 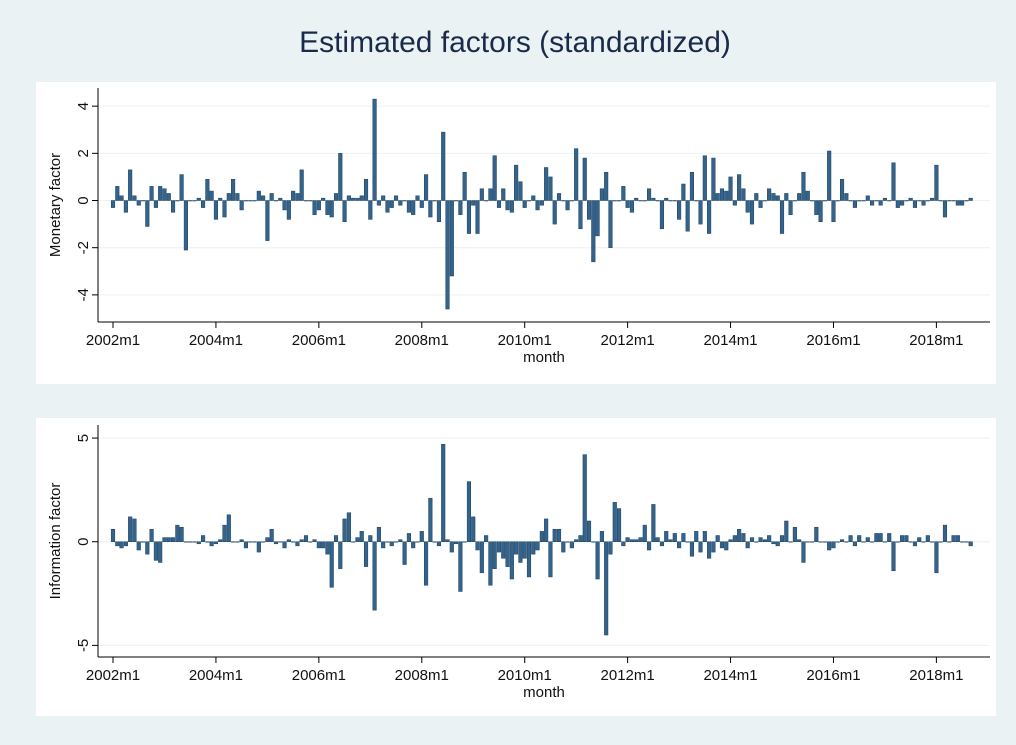 I want to click on y-tick-label: 0, so click(x=83, y=542).